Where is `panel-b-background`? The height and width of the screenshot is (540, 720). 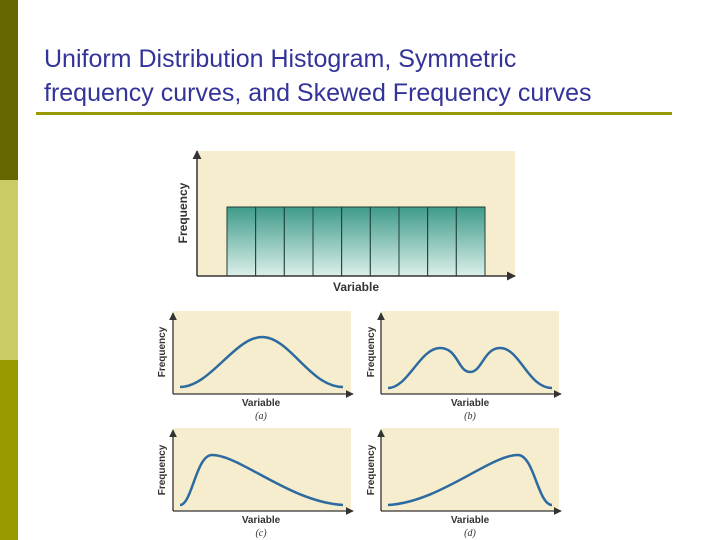 panel-b-background is located at coordinates (470, 352).